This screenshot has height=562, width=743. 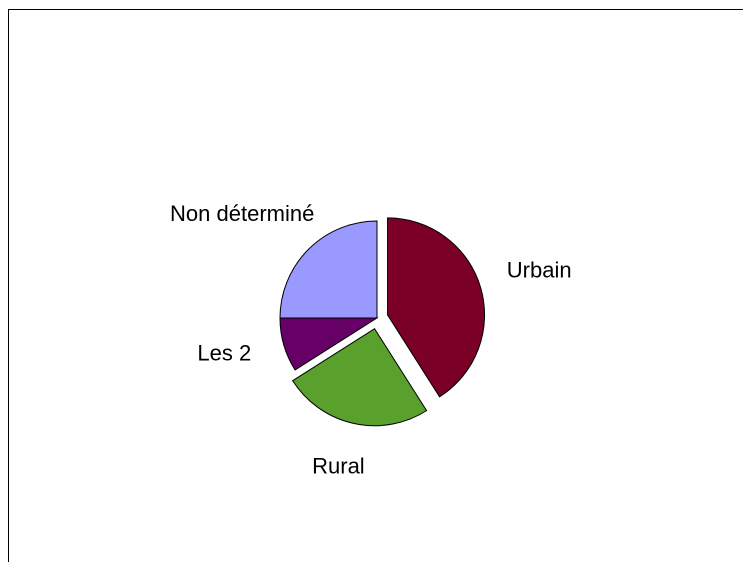 I want to click on slice-label-urbain: Urbain, so click(x=539, y=269).